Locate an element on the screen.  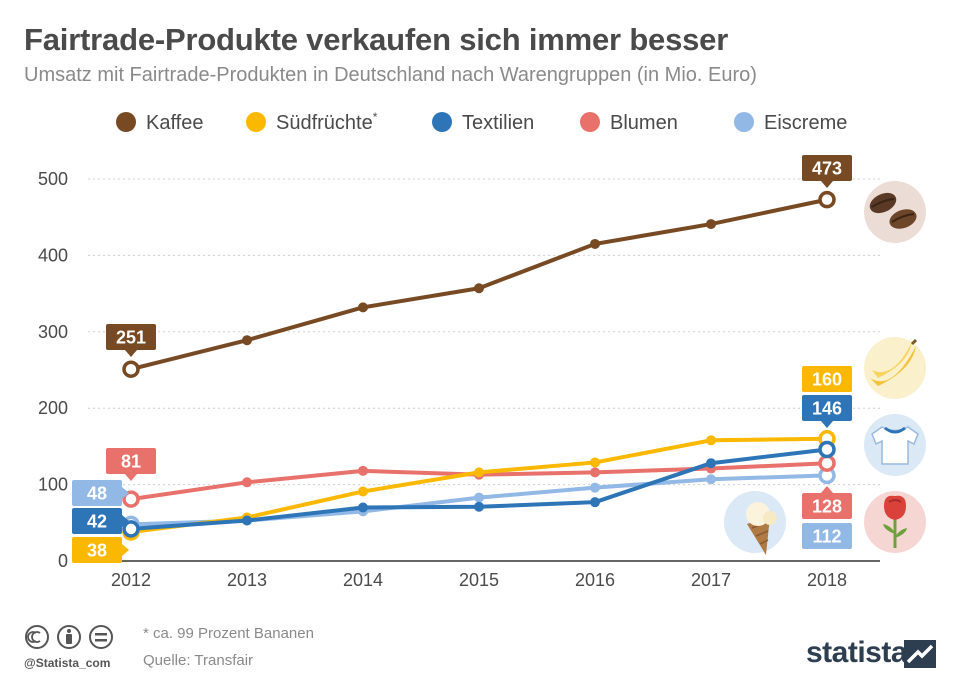
legend-item-textilien: Textilien is located at coordinates (483, 123).